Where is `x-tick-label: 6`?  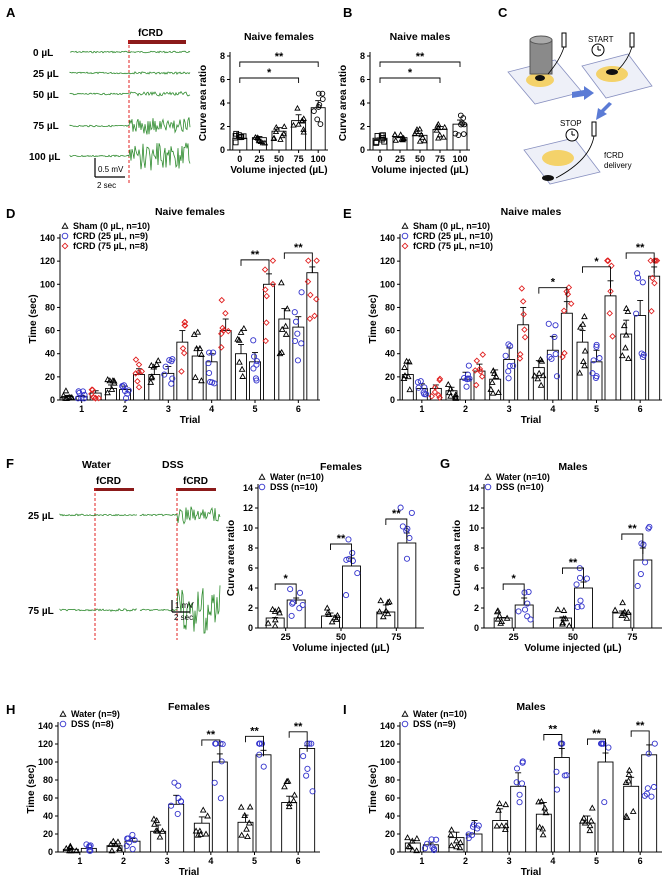
x-tick-label: 6 is located at coordinates (640, 409).